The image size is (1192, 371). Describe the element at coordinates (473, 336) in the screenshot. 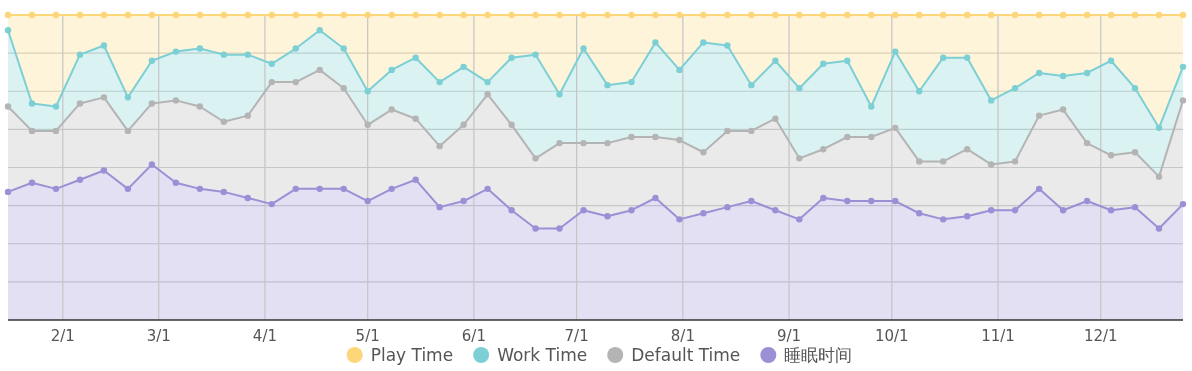

I see `x-tick-label: 6/1` at that location.